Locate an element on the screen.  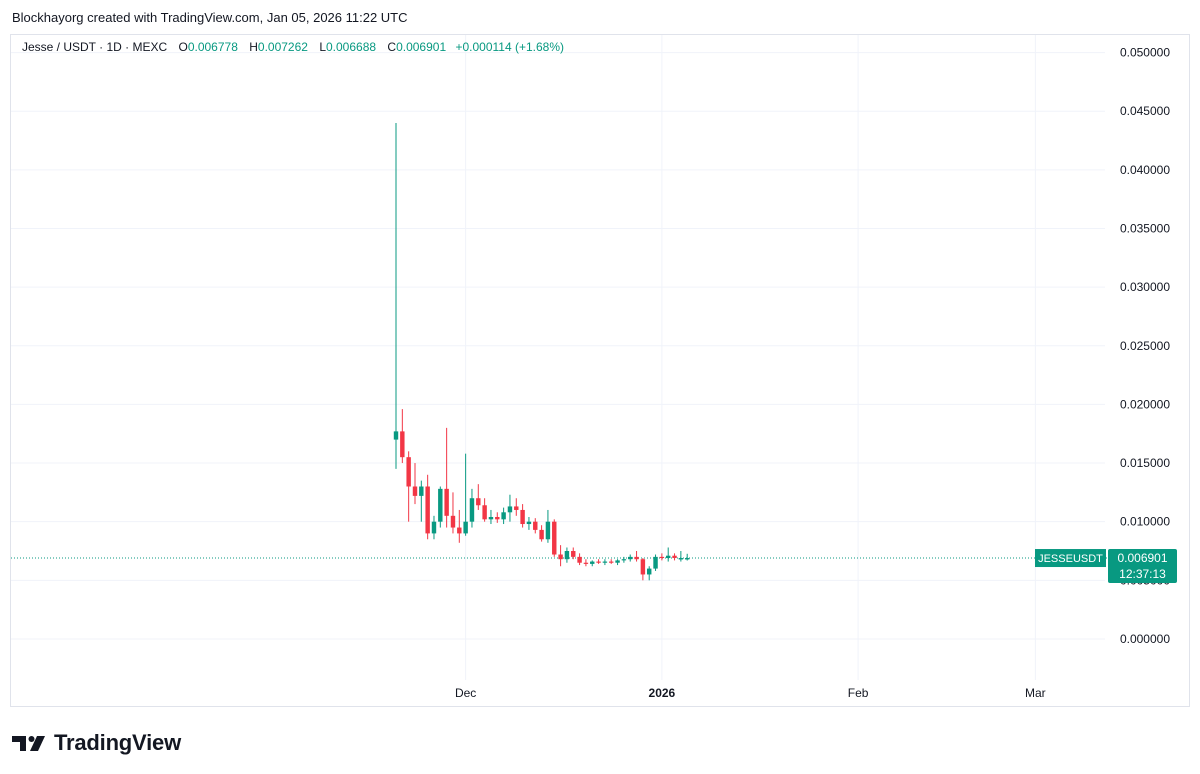
low-value: 0.006688 is located at coordinates (351, 47).